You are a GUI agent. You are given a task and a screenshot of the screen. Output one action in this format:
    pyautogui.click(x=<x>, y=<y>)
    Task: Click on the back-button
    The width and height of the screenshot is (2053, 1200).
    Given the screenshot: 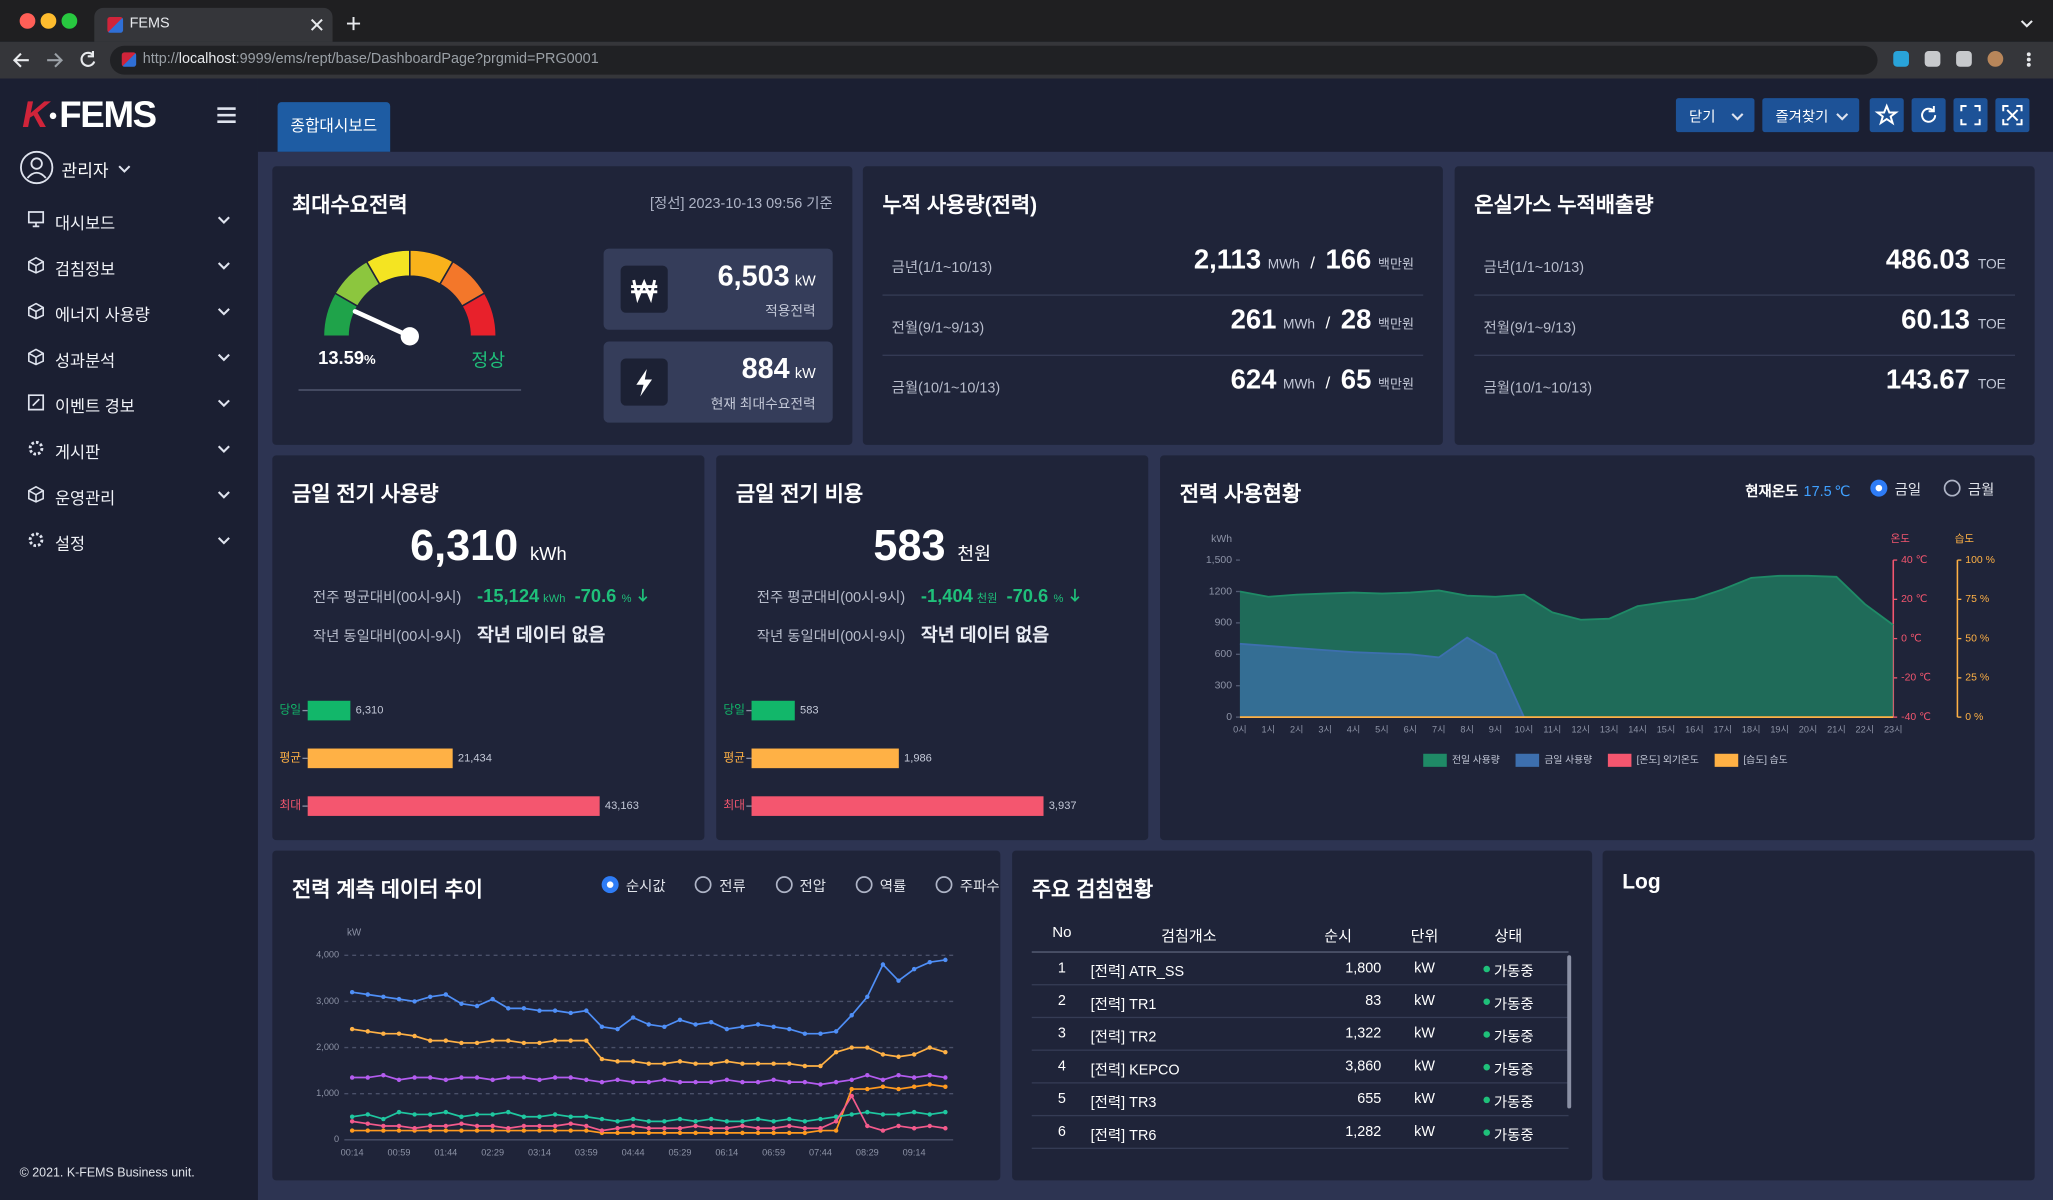 What is the action you would take?
    pyautogui.click(x=20, y=60)
    